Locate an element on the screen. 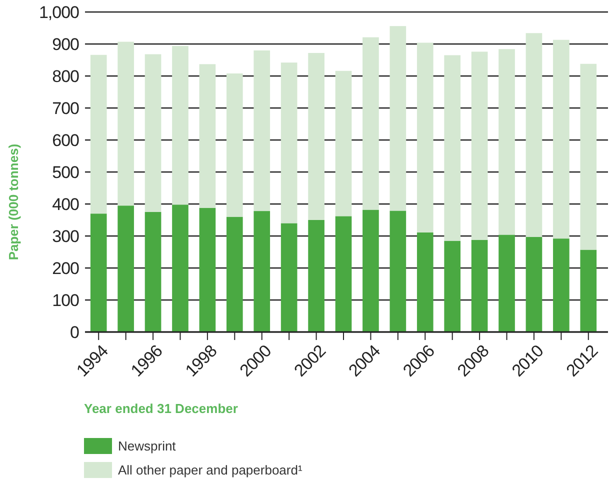 Image resolution: width=610 pixels, height=489 pixels. legend-label: All other paper and paperboard¹ is located at coordinates (210, 470).